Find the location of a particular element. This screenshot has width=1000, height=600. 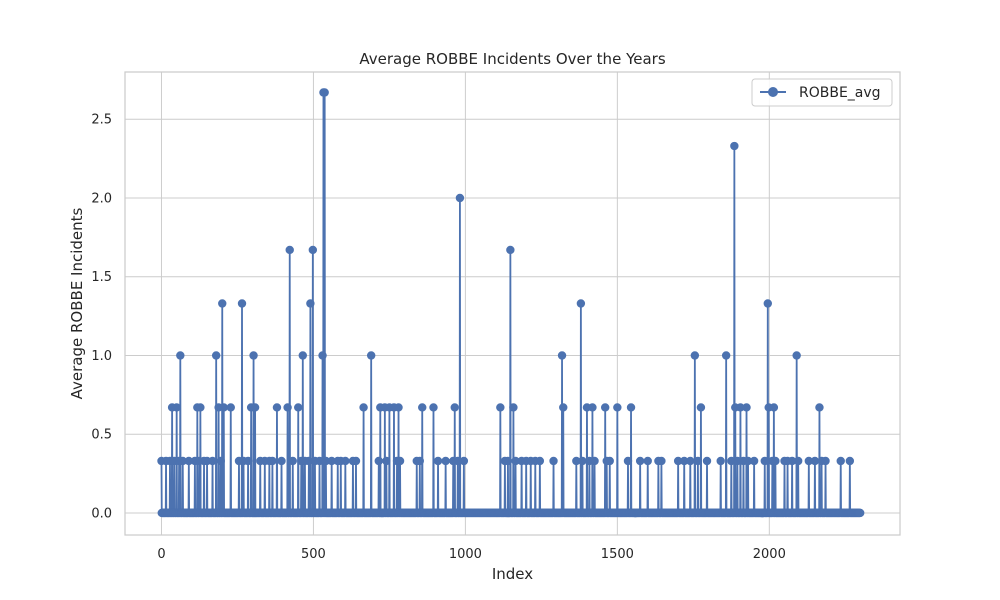

legend-box is located at coordinates (822, 92).